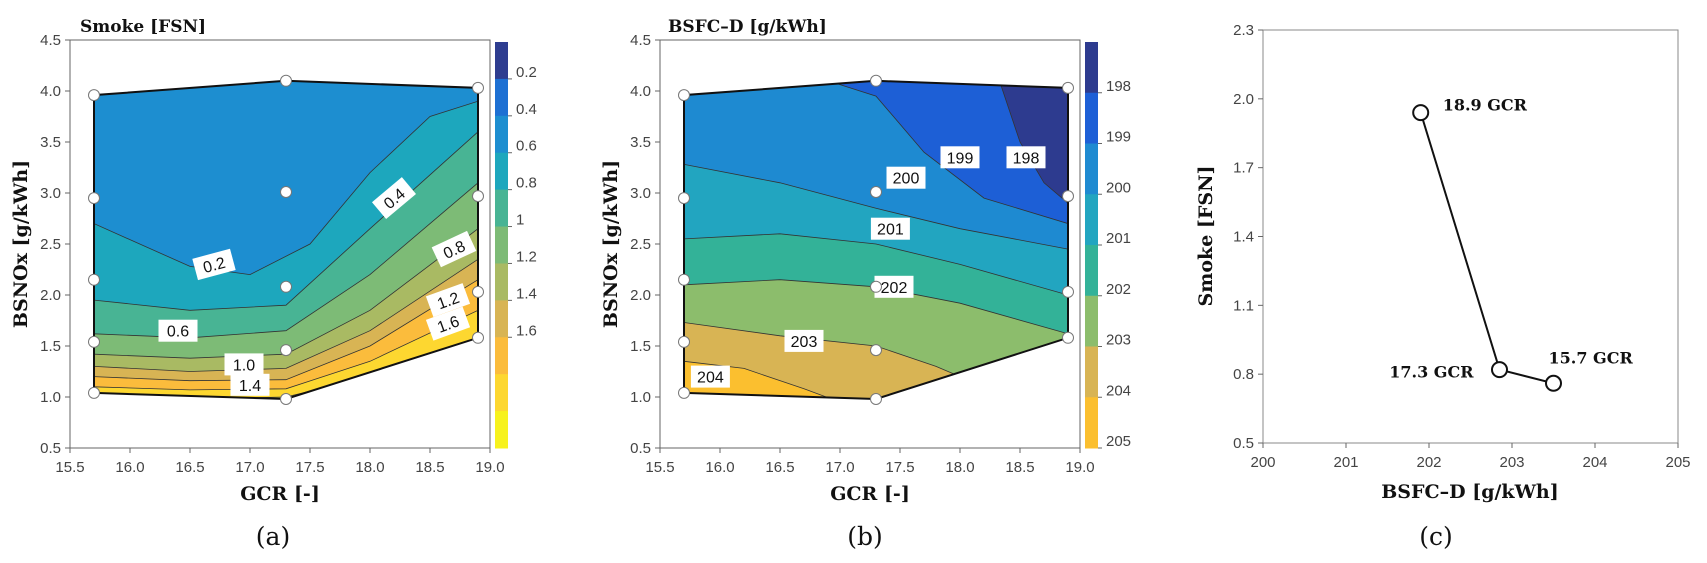  What do you see at coordinates (1553, 383) in the screenshot?
I see `data-point` at bounding box center [1553, 383].